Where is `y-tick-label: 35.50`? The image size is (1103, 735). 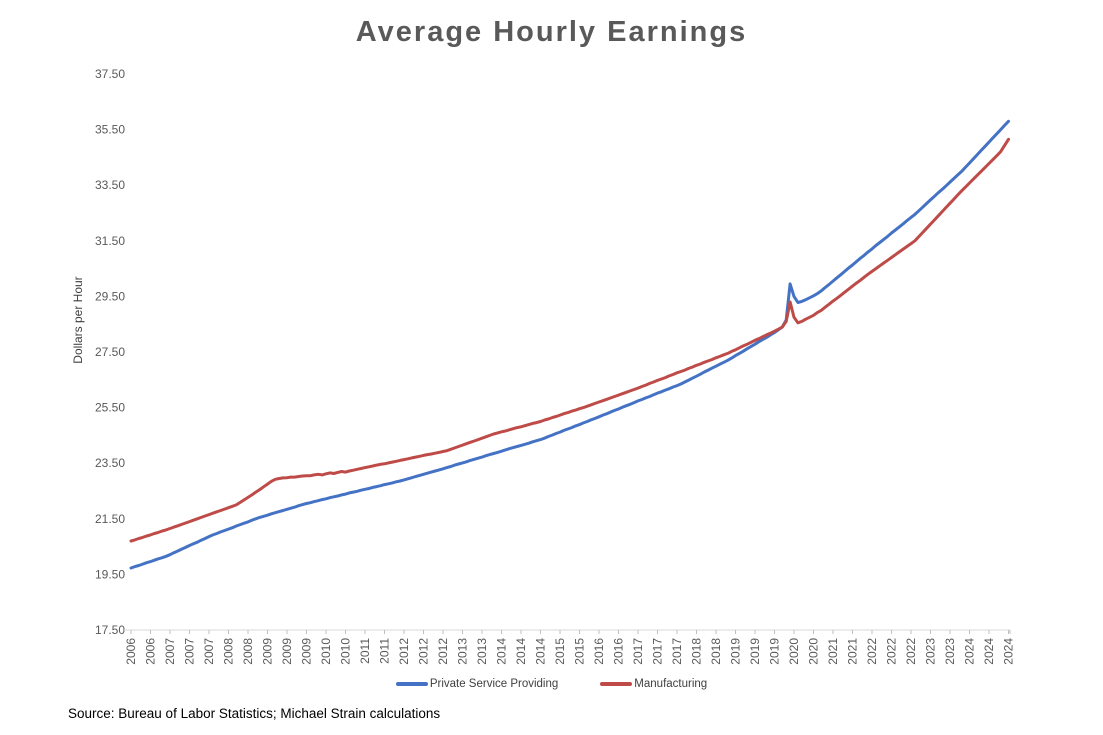 y-tick-label: 35.50 is located at coordinates (110, 130).